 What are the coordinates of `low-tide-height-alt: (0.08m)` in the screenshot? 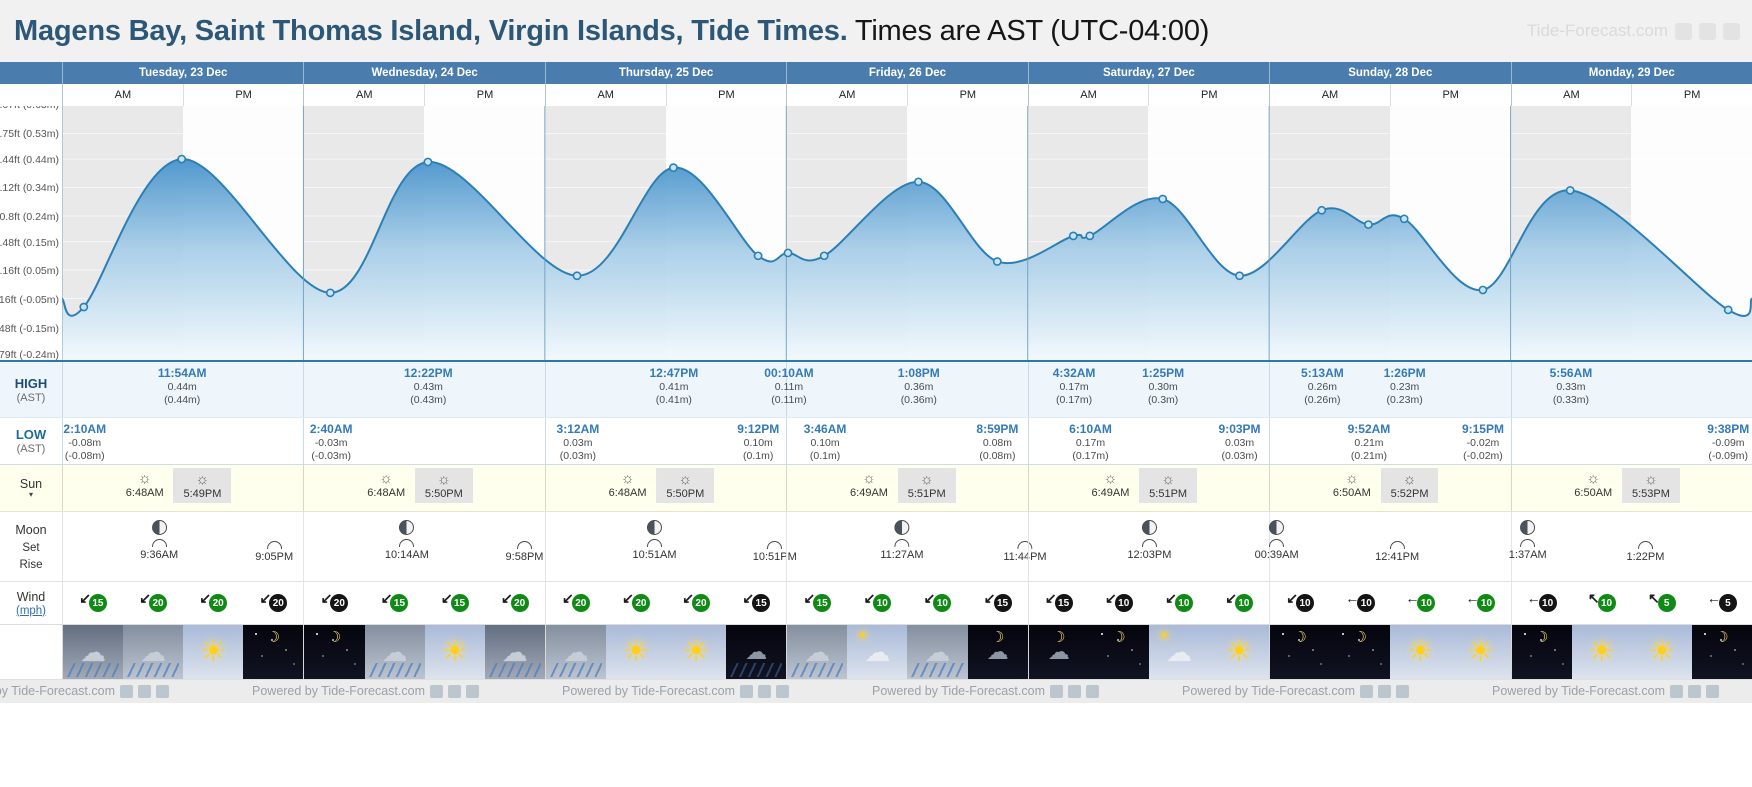 It's located at (997, 456).